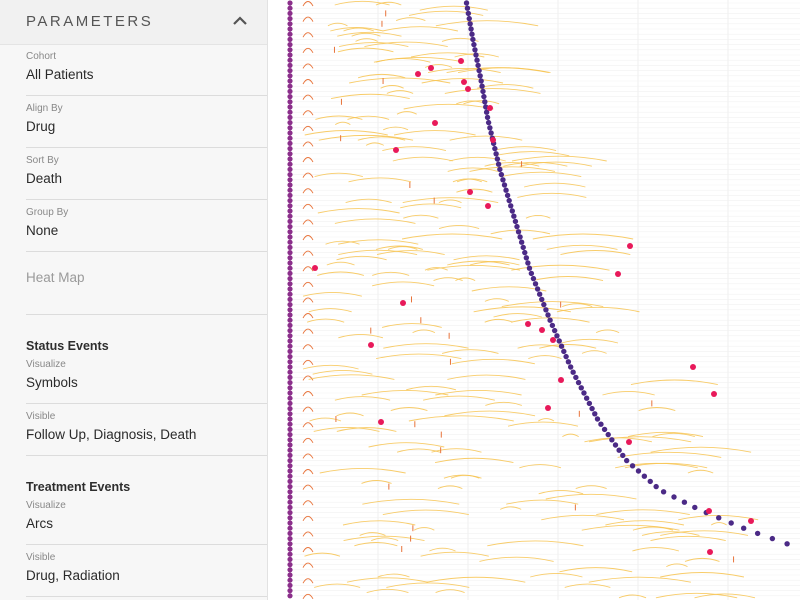  I want to click on treatment-visualize-label: Visualize, so click(46, 505).